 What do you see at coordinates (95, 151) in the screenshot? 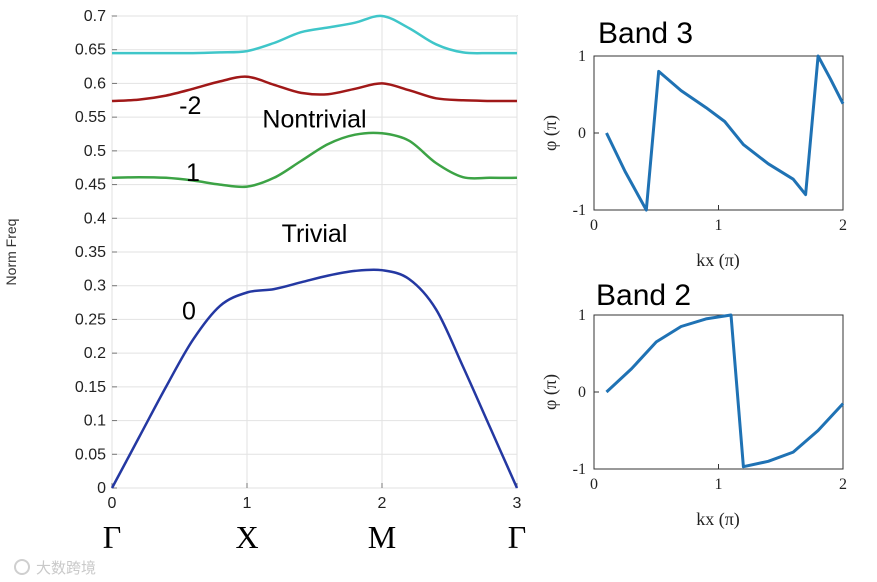
I see `y-tick-label: 0.5` at bounding box center [95, 151].